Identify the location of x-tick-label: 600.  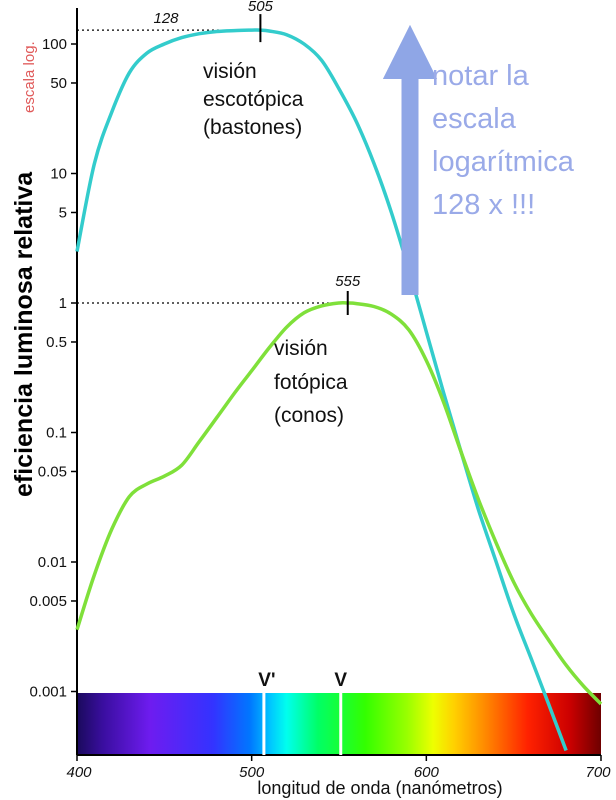
(427, 772).